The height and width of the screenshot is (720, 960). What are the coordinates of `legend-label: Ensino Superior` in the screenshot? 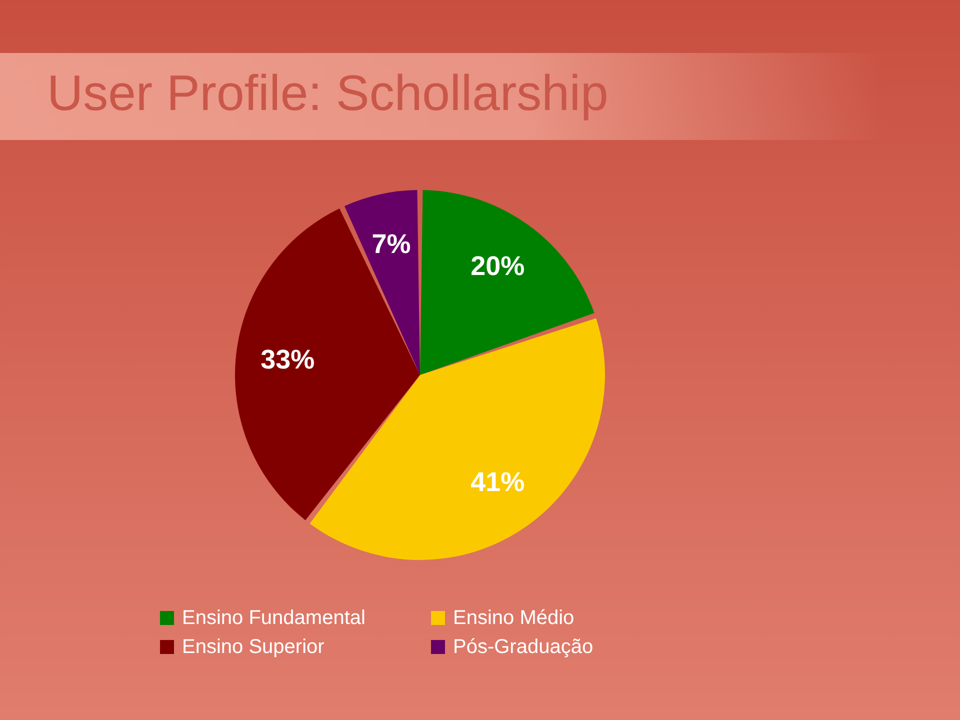 It's located at (253, 647).